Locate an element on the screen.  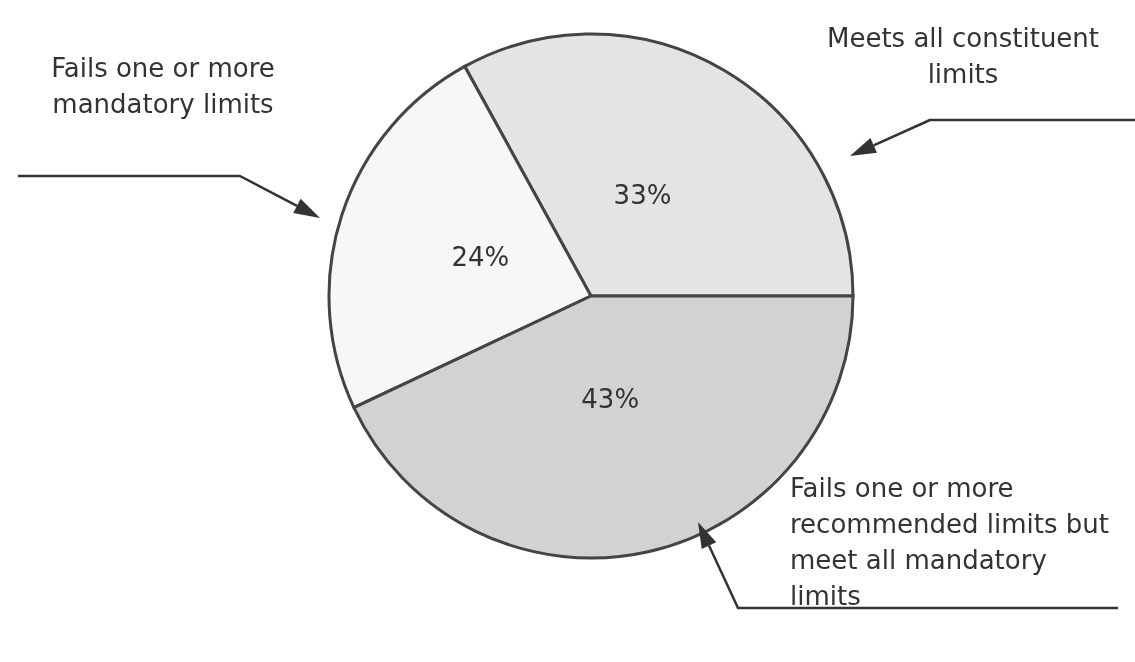
data-label: 33% is located at coordinates (642, 195).